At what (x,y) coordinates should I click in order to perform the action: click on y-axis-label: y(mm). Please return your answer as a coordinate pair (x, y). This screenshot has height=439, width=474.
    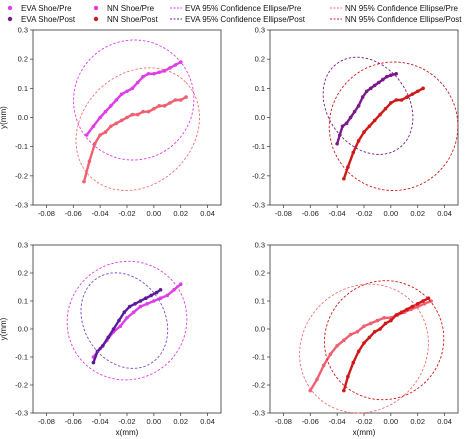
    Looking at the image, I should click on (4, 117).